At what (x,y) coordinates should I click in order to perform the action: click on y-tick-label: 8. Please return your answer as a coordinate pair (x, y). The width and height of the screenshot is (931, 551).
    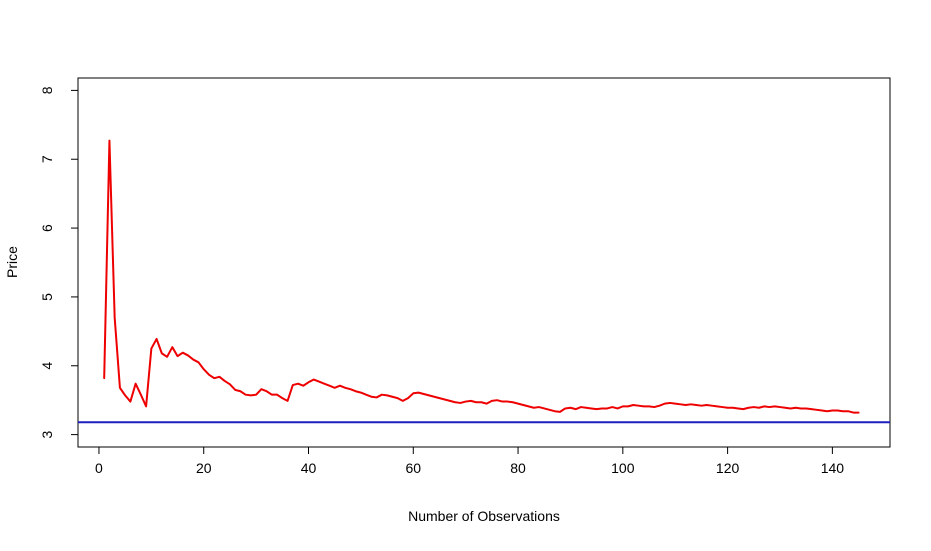
    Looking at the image, I should click on (47, 90).